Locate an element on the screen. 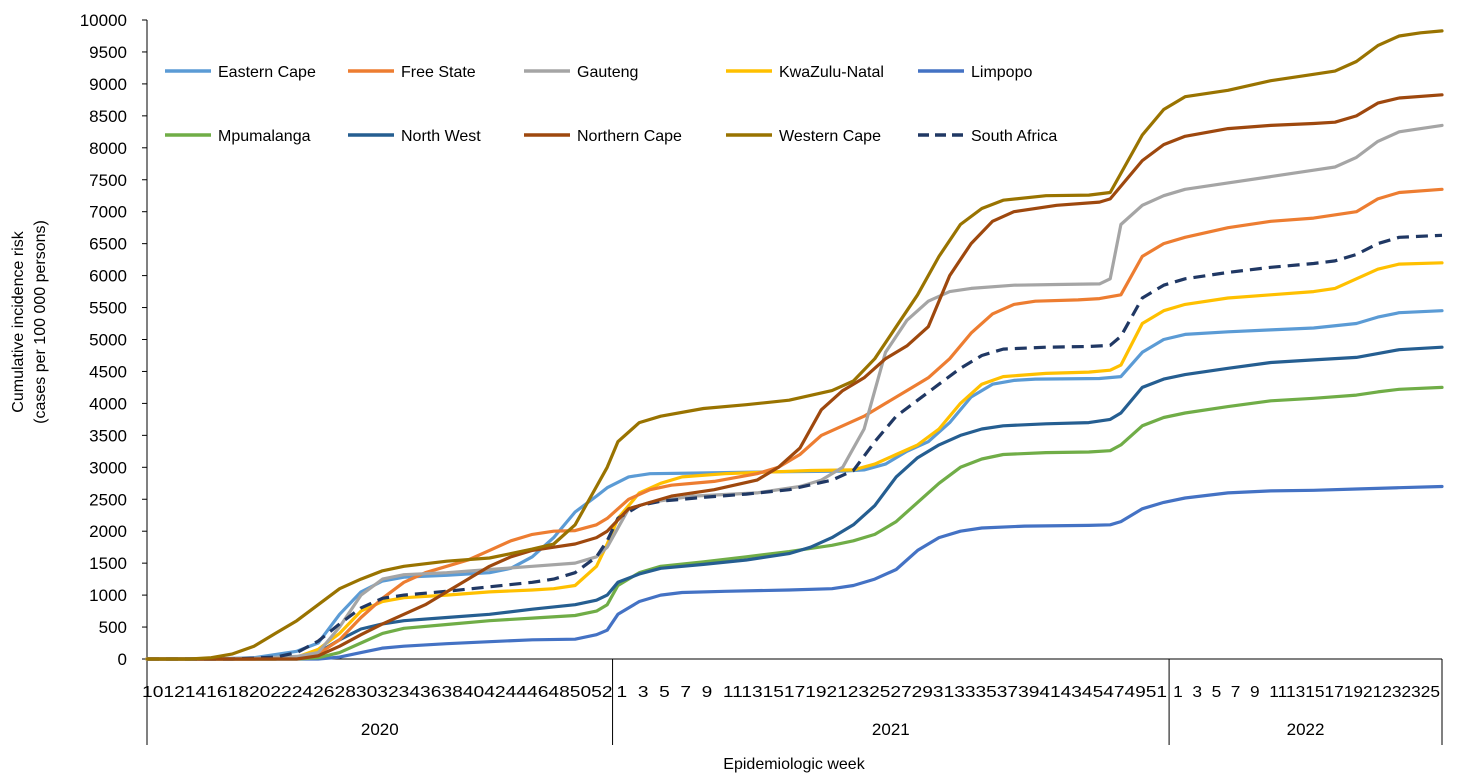 The height and width of the screenshot is (776, 1461). y-axis-title-line1: Cumulative incidence risk is located at coordinates (18, 321).